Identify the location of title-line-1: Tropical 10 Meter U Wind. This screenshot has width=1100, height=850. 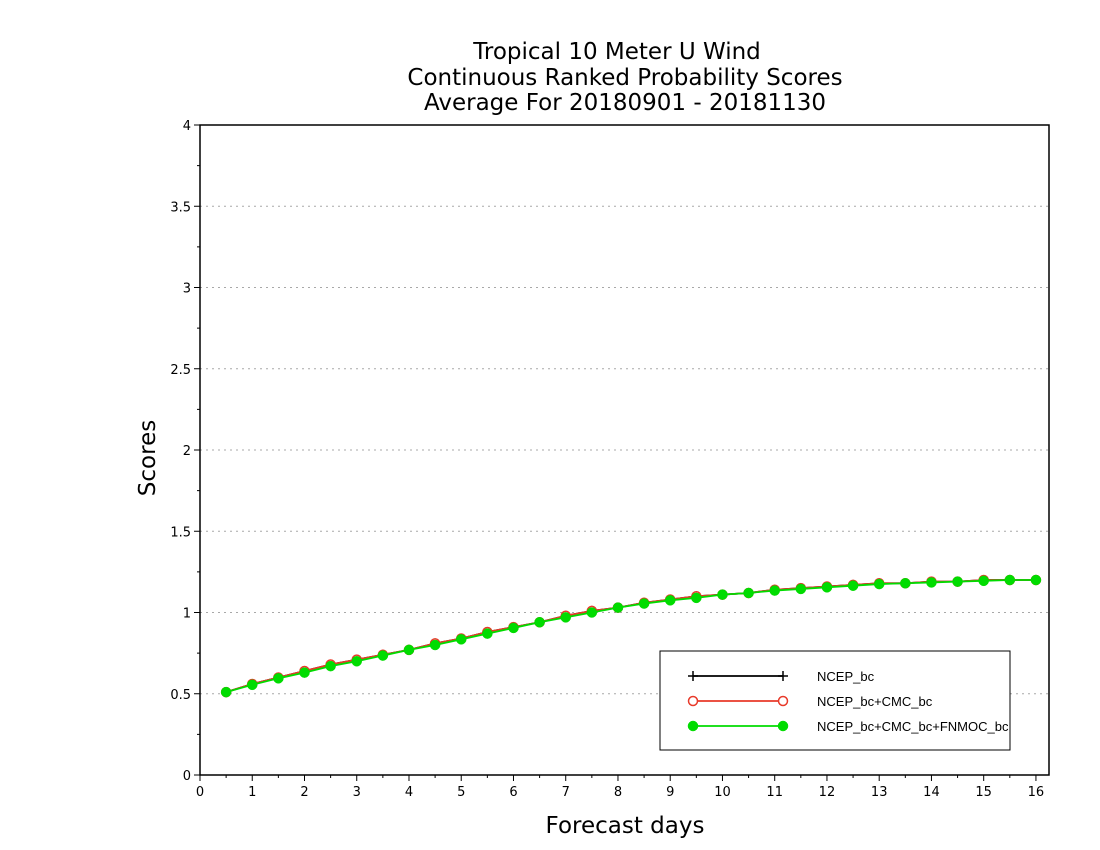
(616, 52).